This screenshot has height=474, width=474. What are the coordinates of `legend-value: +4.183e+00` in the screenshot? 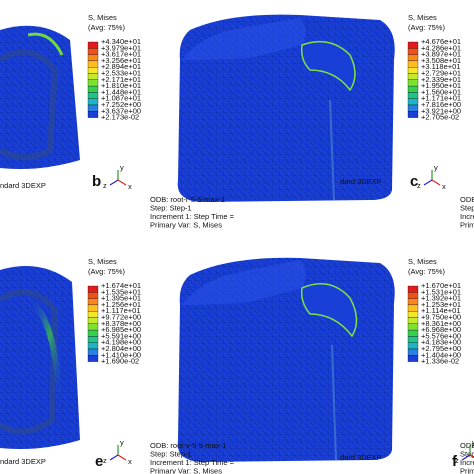 It's located at (441, 342).